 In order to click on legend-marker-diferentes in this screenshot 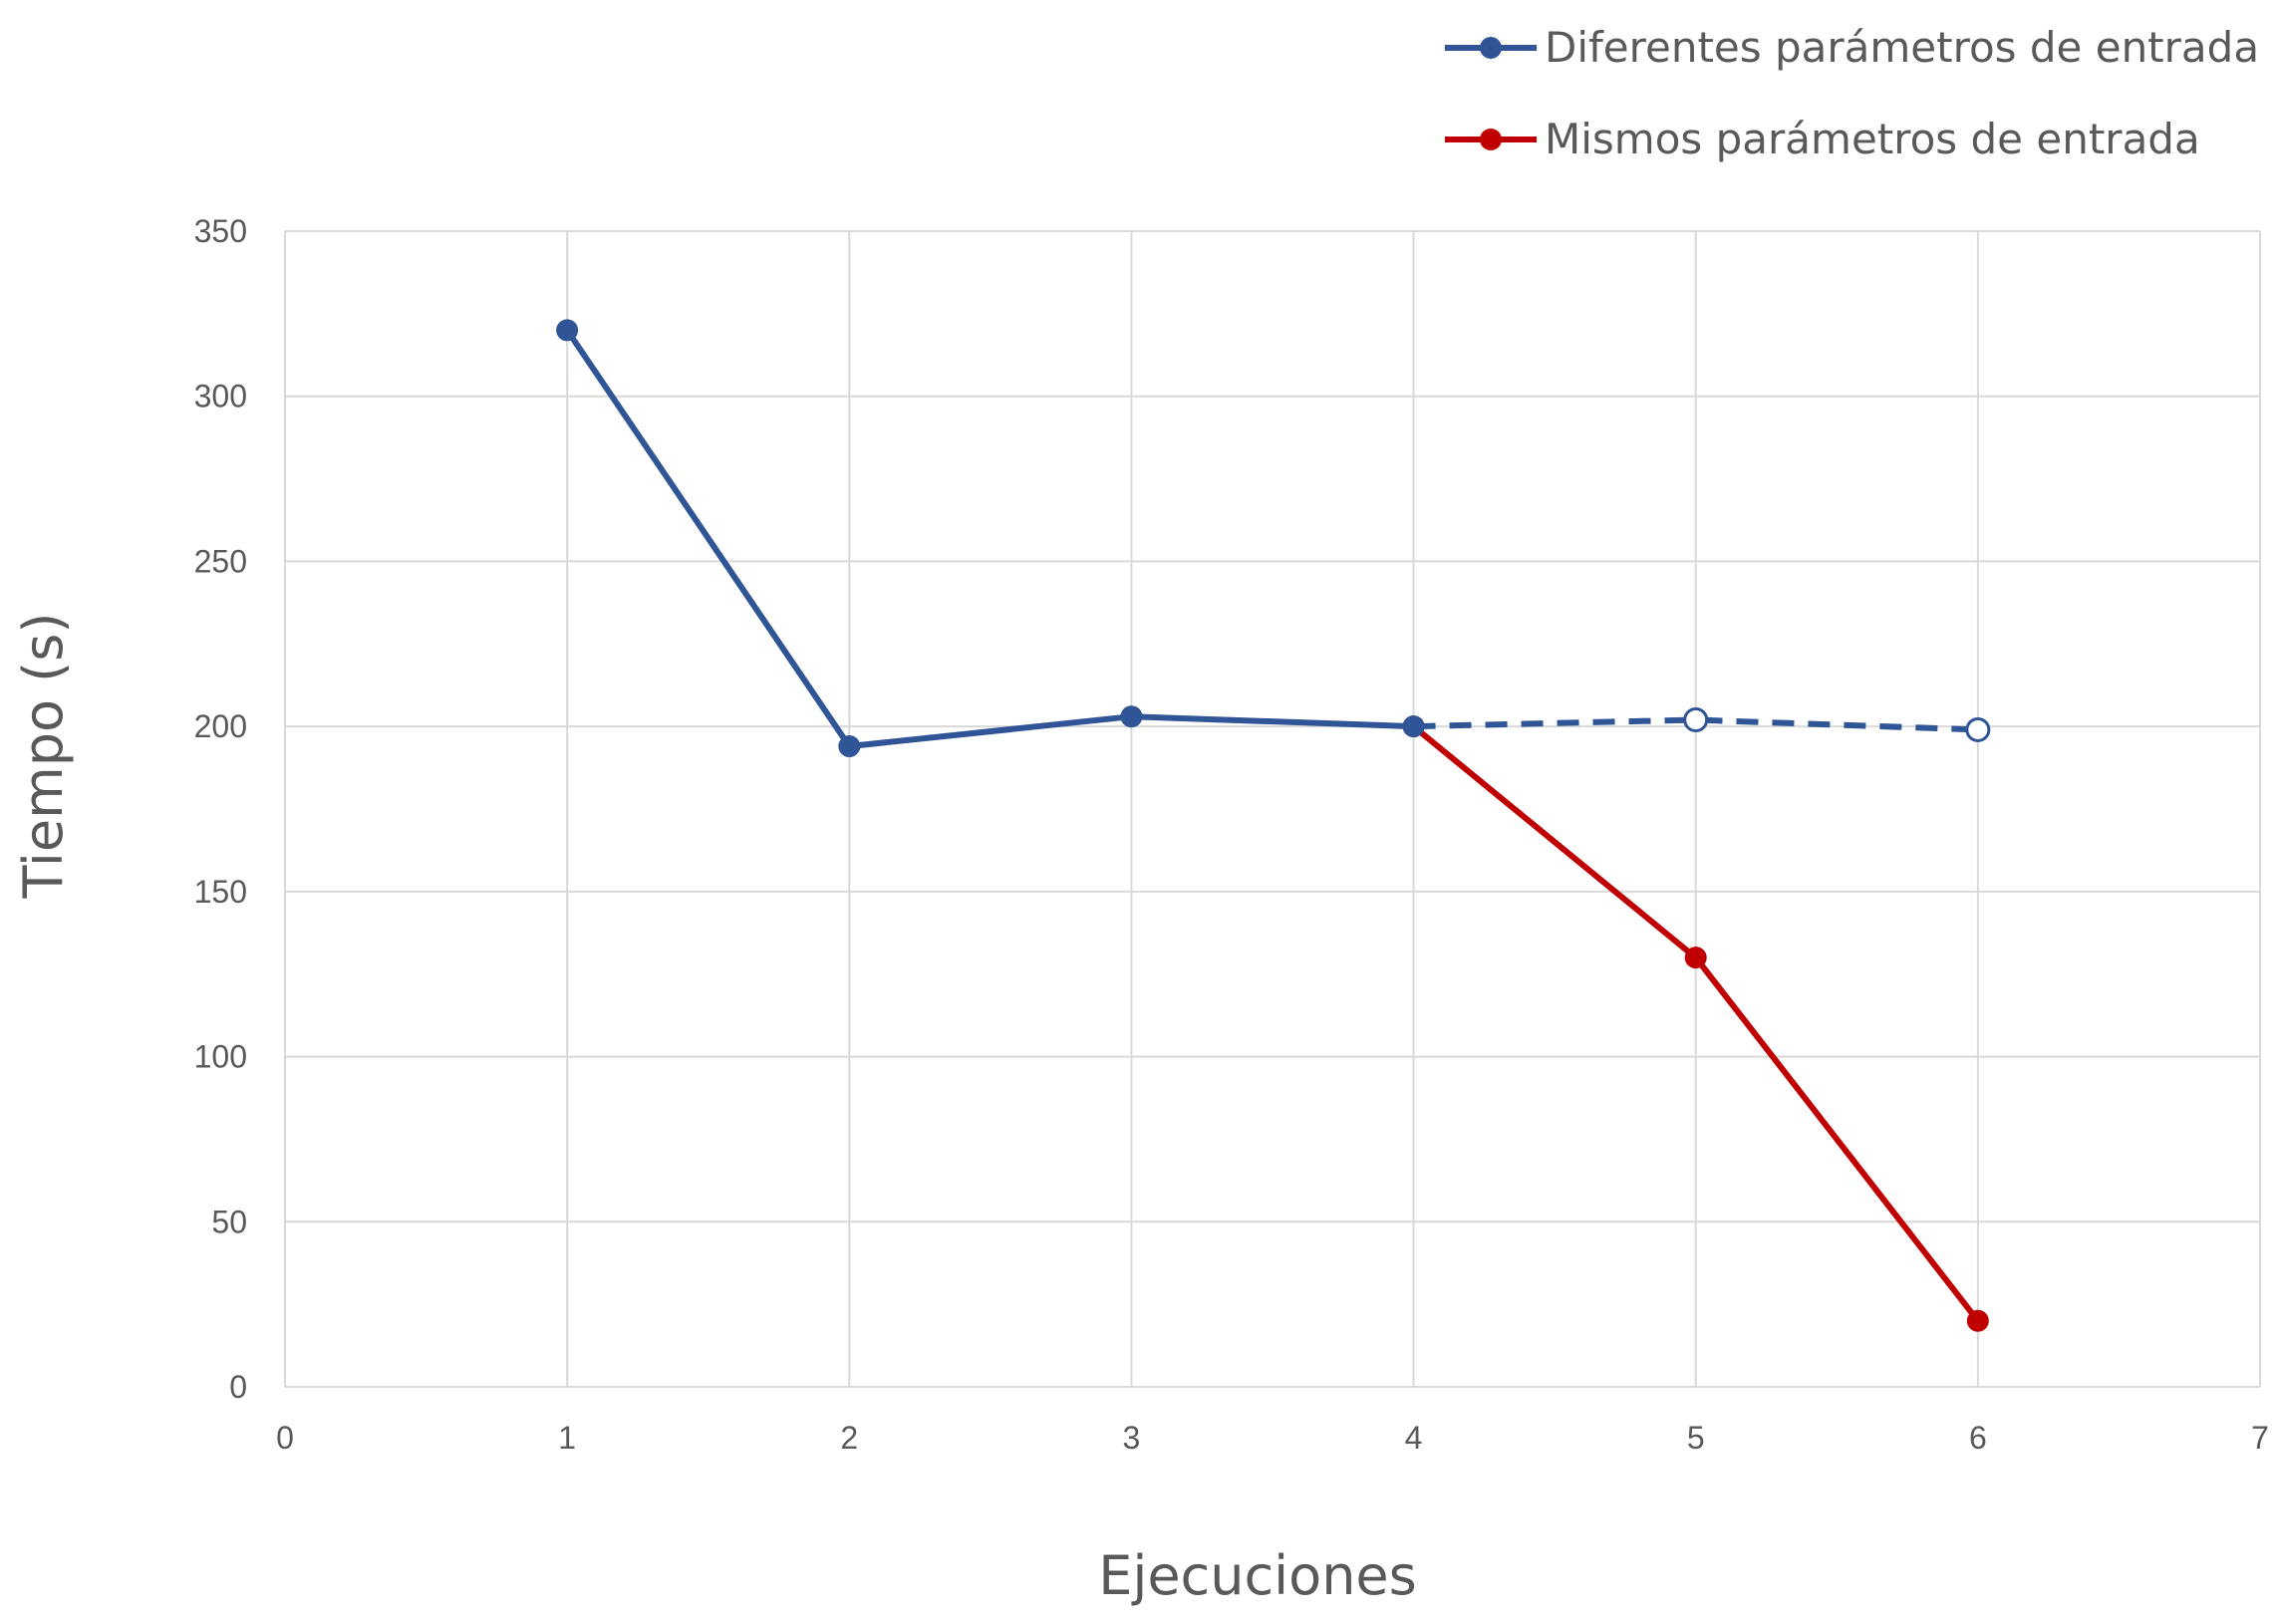, I will do `click(1491, 48)`.